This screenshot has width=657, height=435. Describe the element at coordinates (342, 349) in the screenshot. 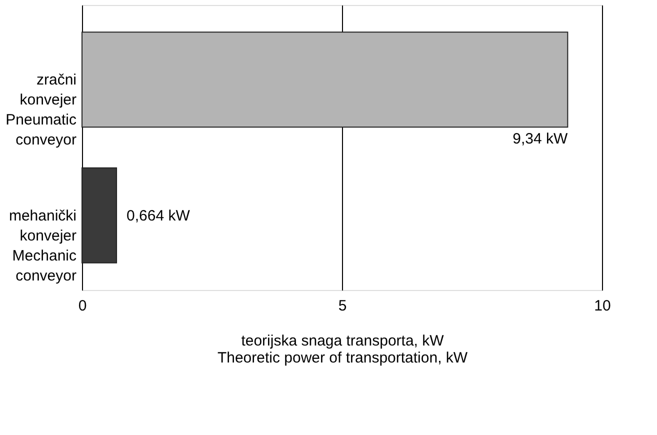

I see `x-axis-title: teorijska snaga transporta, kW Theoretic power of transportation, kW` at that location.